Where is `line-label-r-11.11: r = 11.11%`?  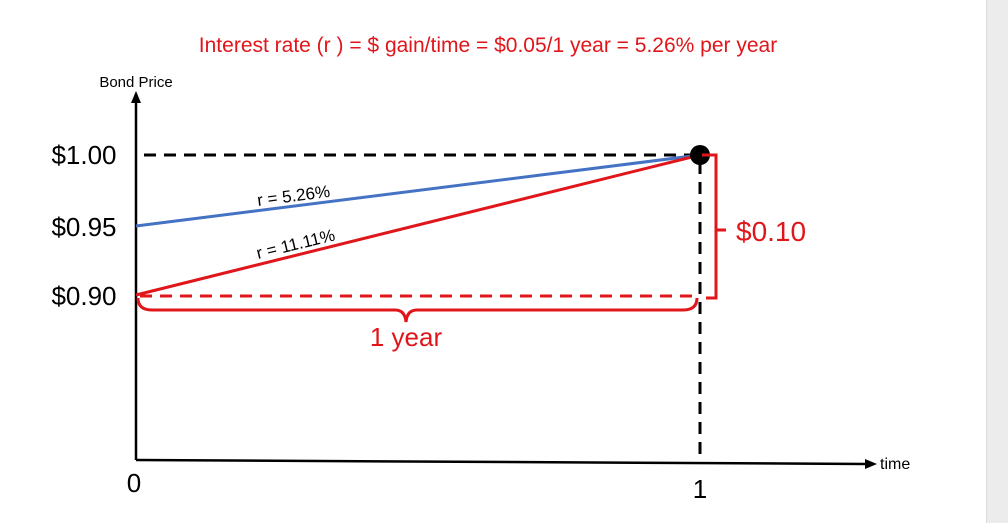
line-label-r-11.11: r = 11.11% is located at coordinates (295, 244).